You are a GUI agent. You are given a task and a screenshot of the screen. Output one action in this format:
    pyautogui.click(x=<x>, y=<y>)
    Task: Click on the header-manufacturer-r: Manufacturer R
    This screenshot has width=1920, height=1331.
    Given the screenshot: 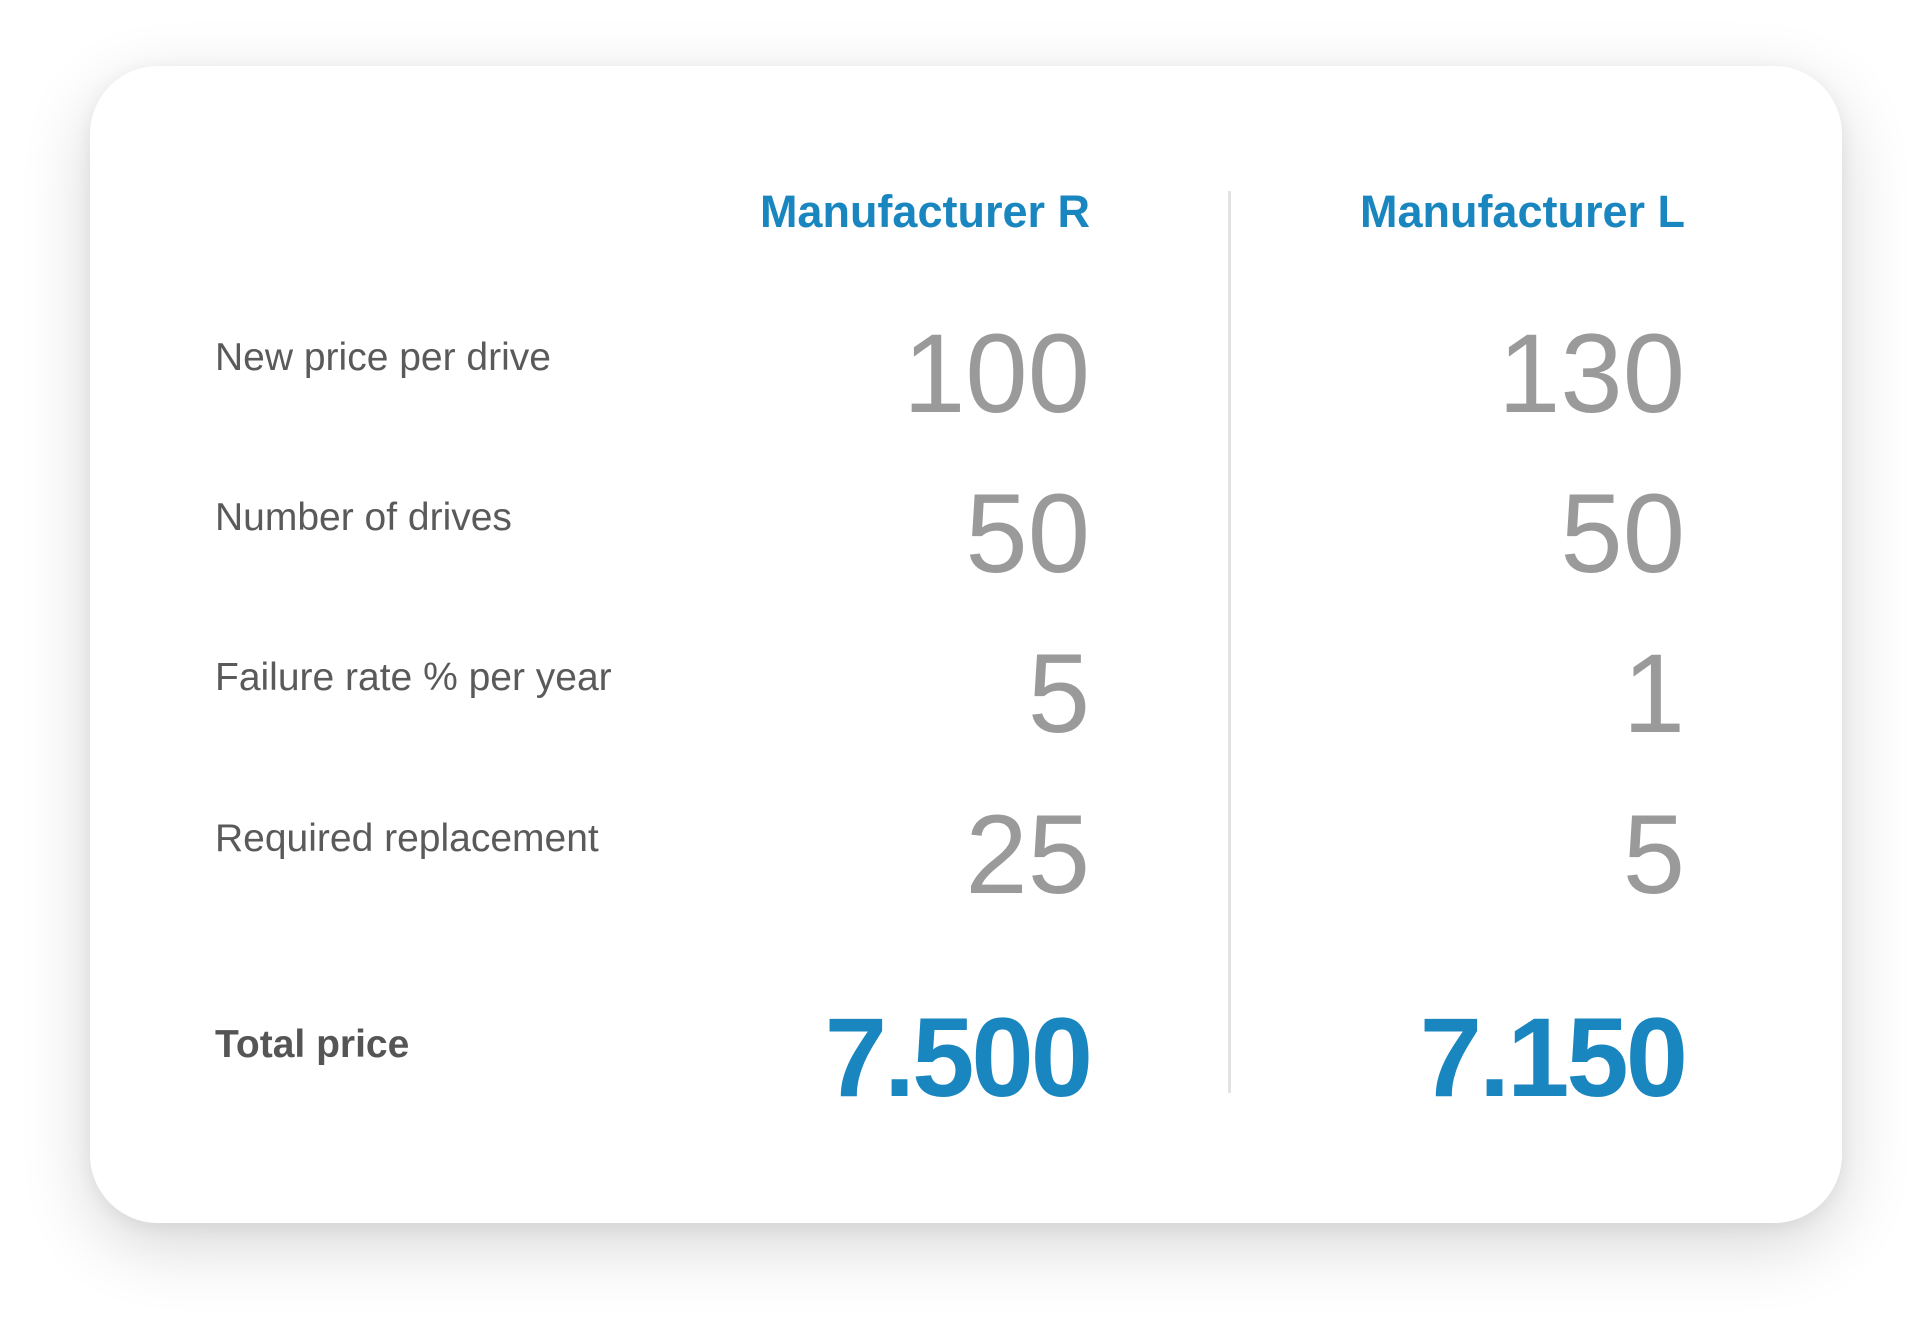 What is the action you would take?
    pyautogui.click(x=924, y=211)
    